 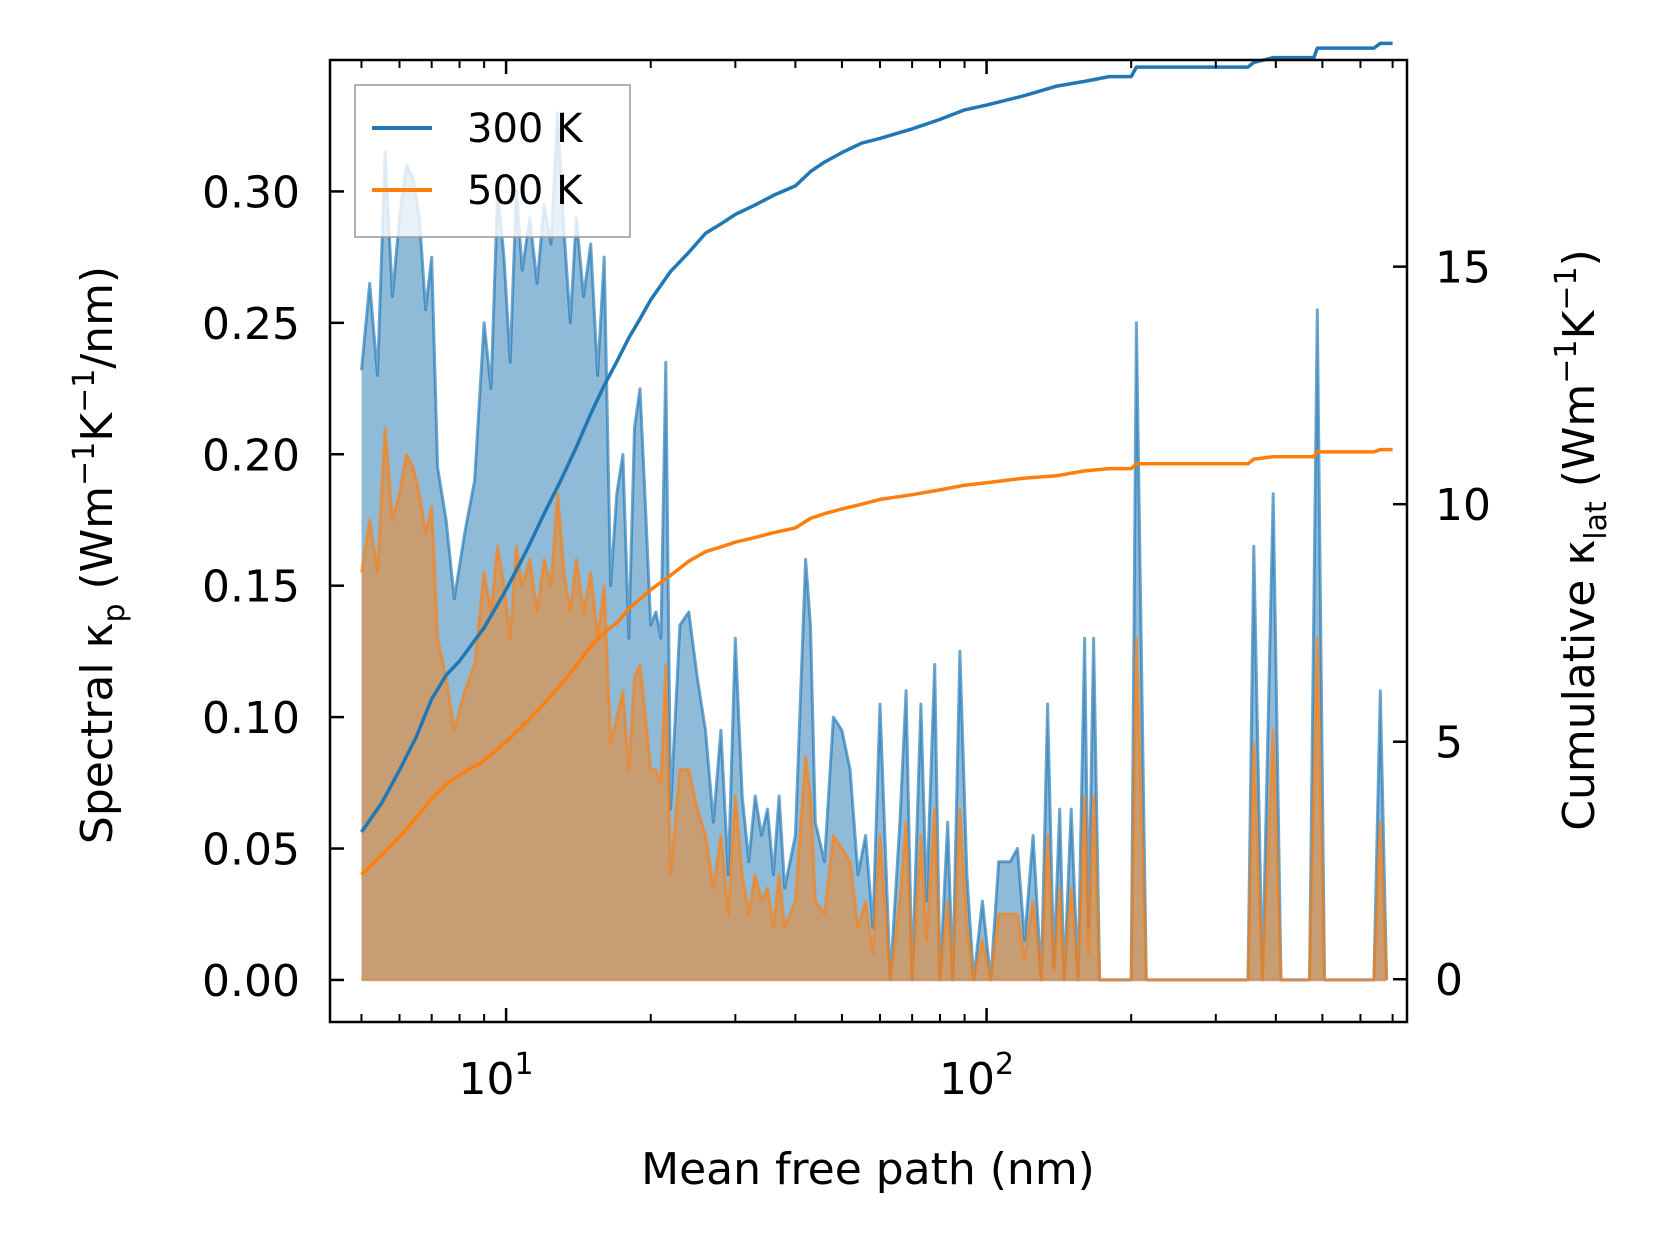 I want to click on y-right-tick-label: 0, so click(x=1449, y=980).